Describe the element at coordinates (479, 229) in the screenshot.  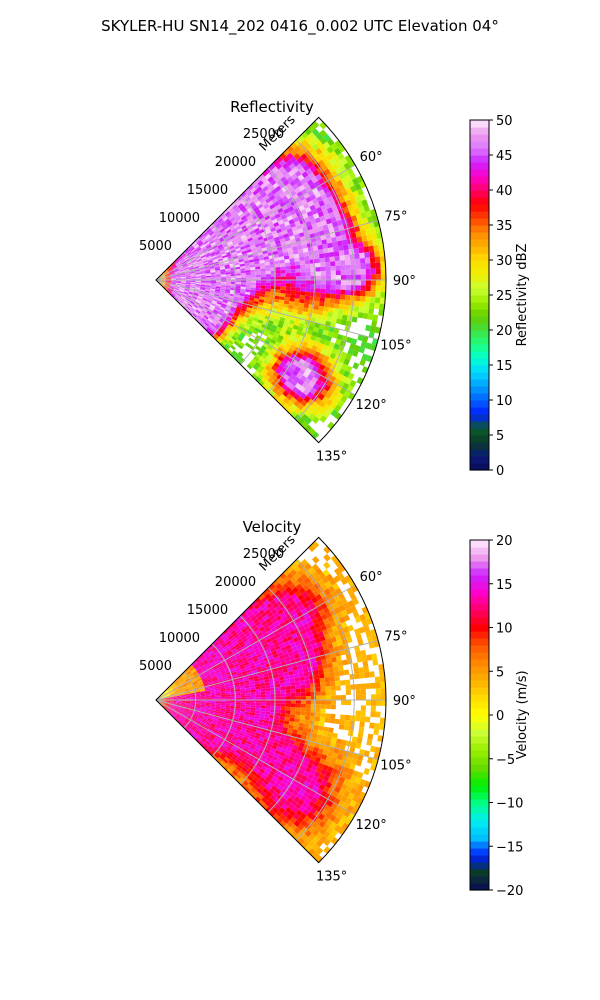
I see `colorbar-swatch` at that location.